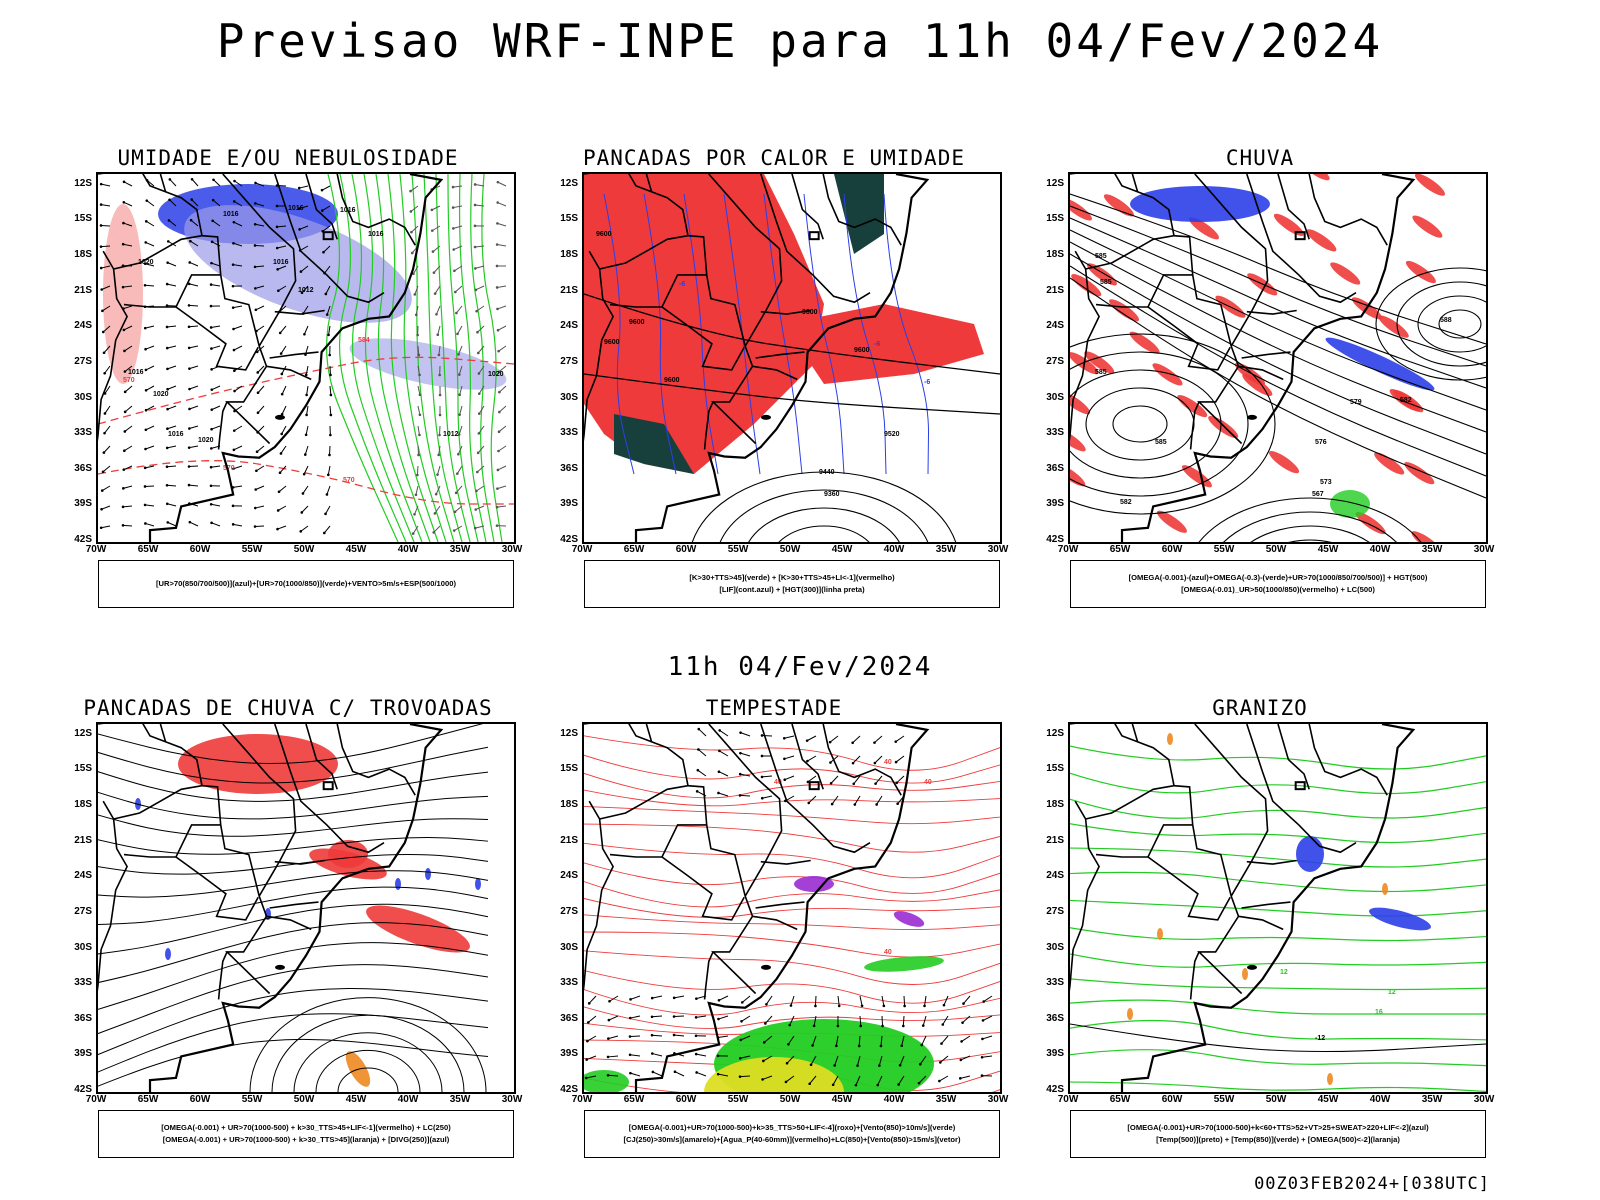  Describe the element at coordinates (364, 340) in the screenshot. I see `contour-label: 584` at that location.